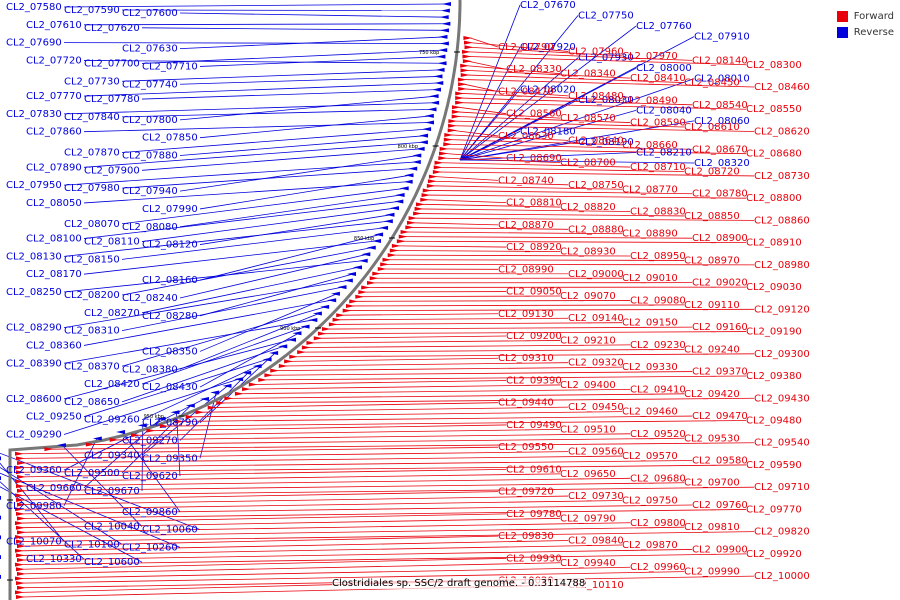 This screenshot has height=600, width=900. What do you see at coordinates (150, 512) in the screenshot?
I see `gene-label-reverse: CL2_09860` at bounding box center [150, 512].